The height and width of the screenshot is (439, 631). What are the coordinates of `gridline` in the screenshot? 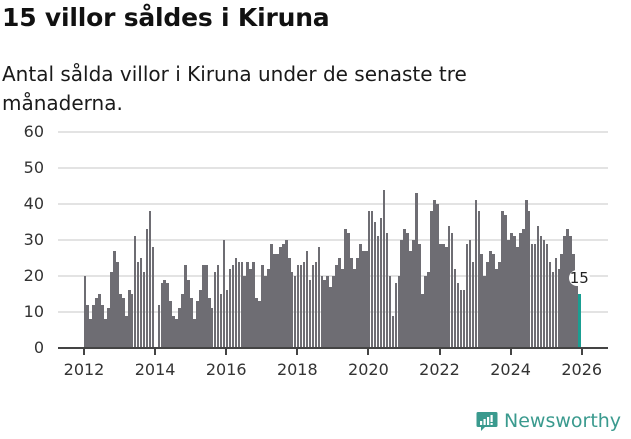 It's located at (333, 132).